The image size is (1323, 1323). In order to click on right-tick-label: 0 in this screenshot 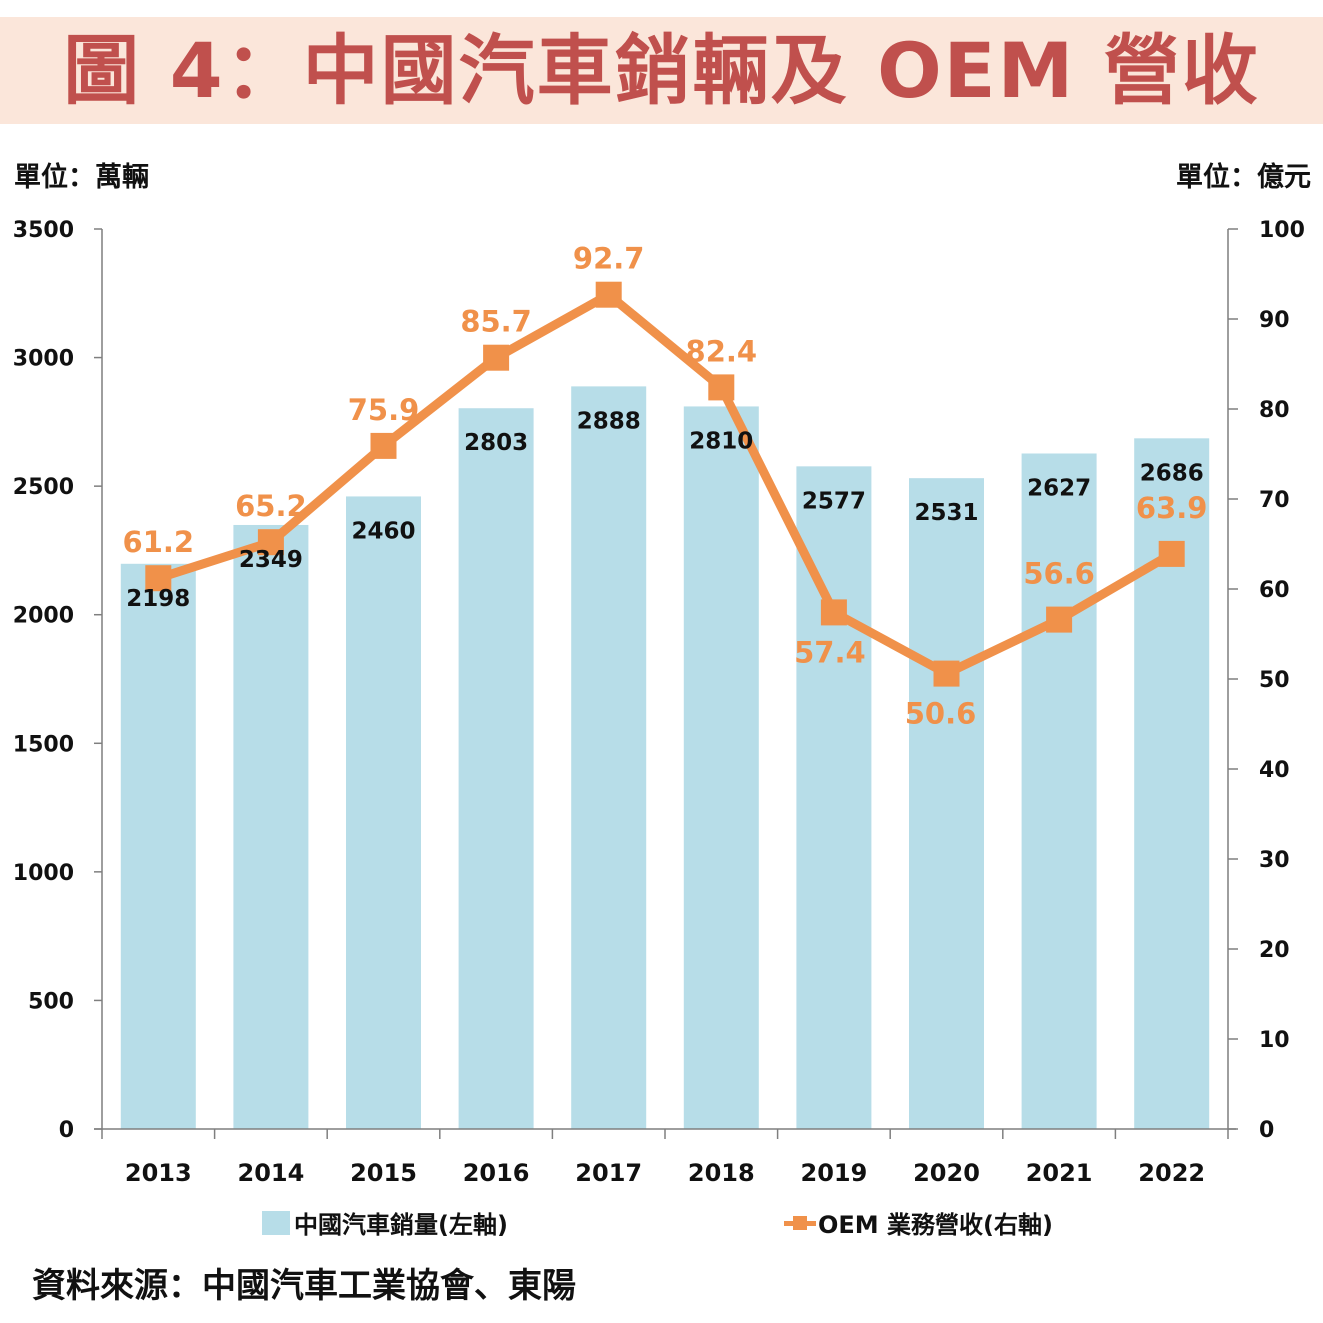, I will do `click(1266, 1130)`.